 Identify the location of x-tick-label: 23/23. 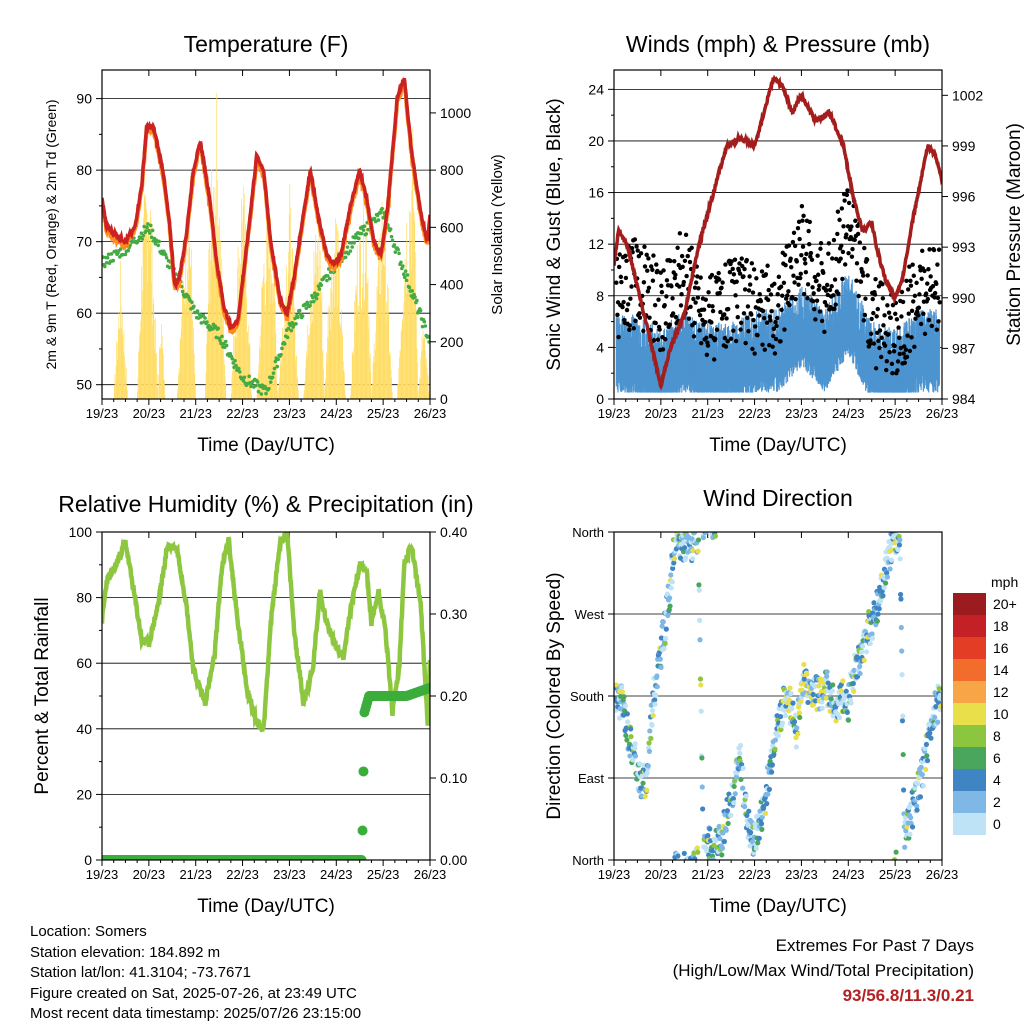
(289, 874).